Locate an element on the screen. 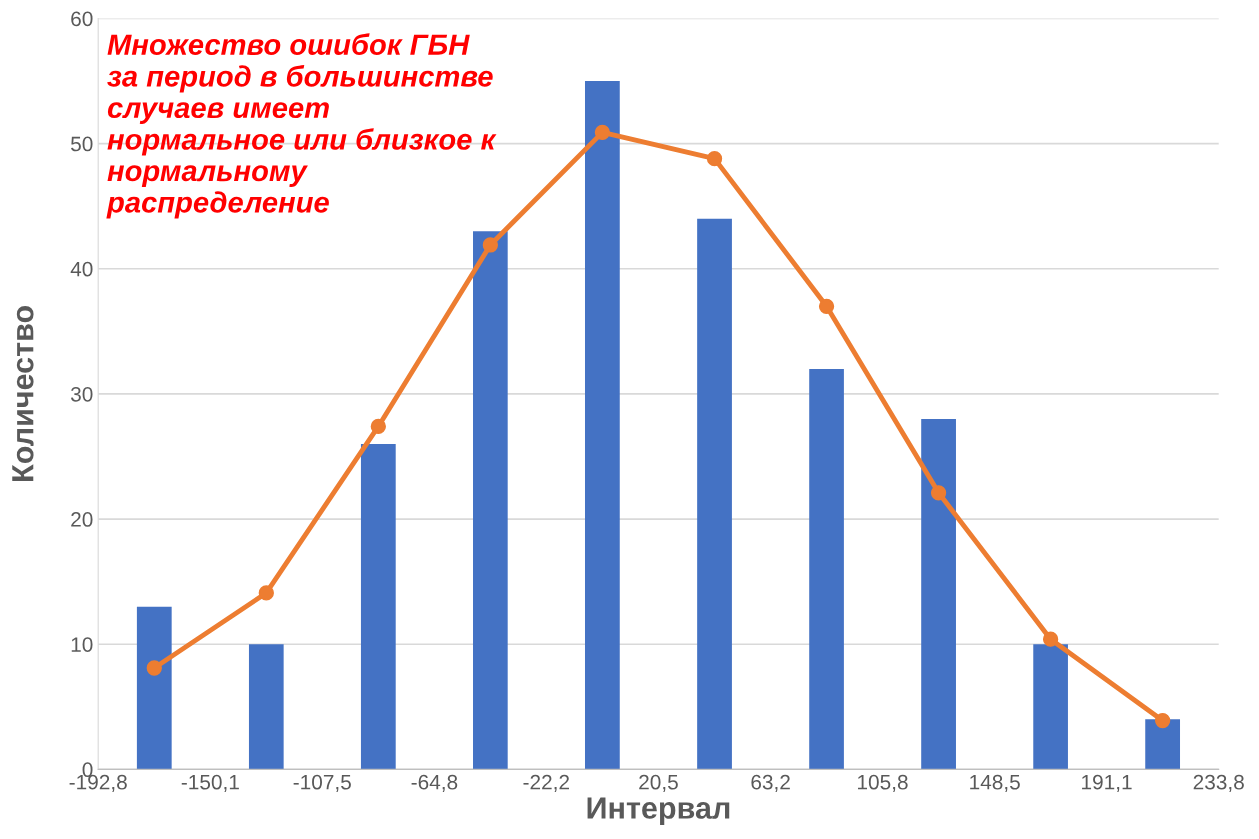 Image resolution: width=1259 pixels, height=839 pixels. x-tick-label: -64,8 is located at coordinates (434, 783).